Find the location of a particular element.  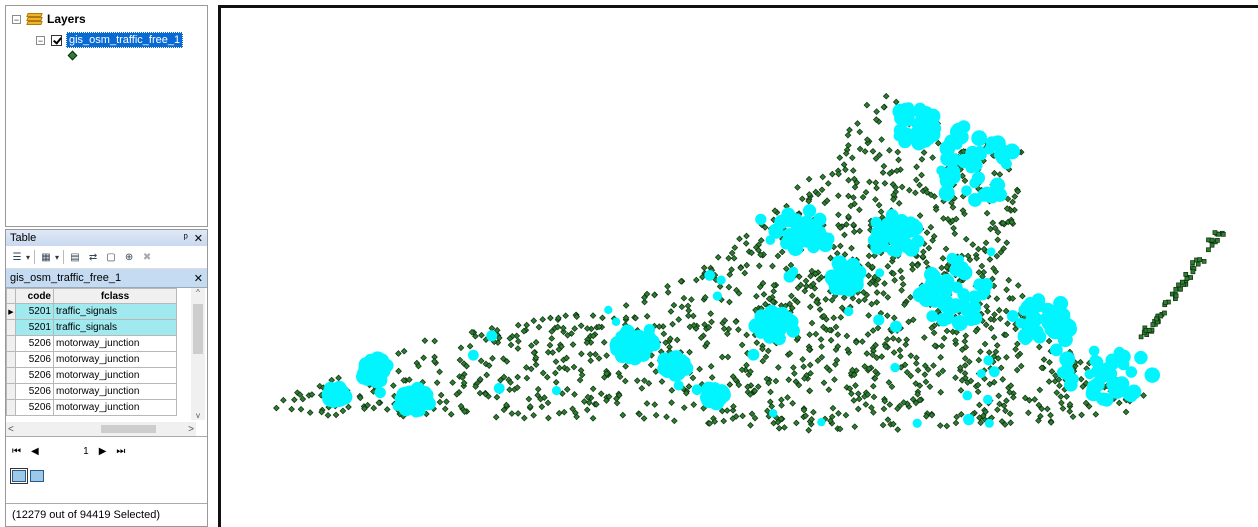

table-title: Table is located at coordinates (23, 238).